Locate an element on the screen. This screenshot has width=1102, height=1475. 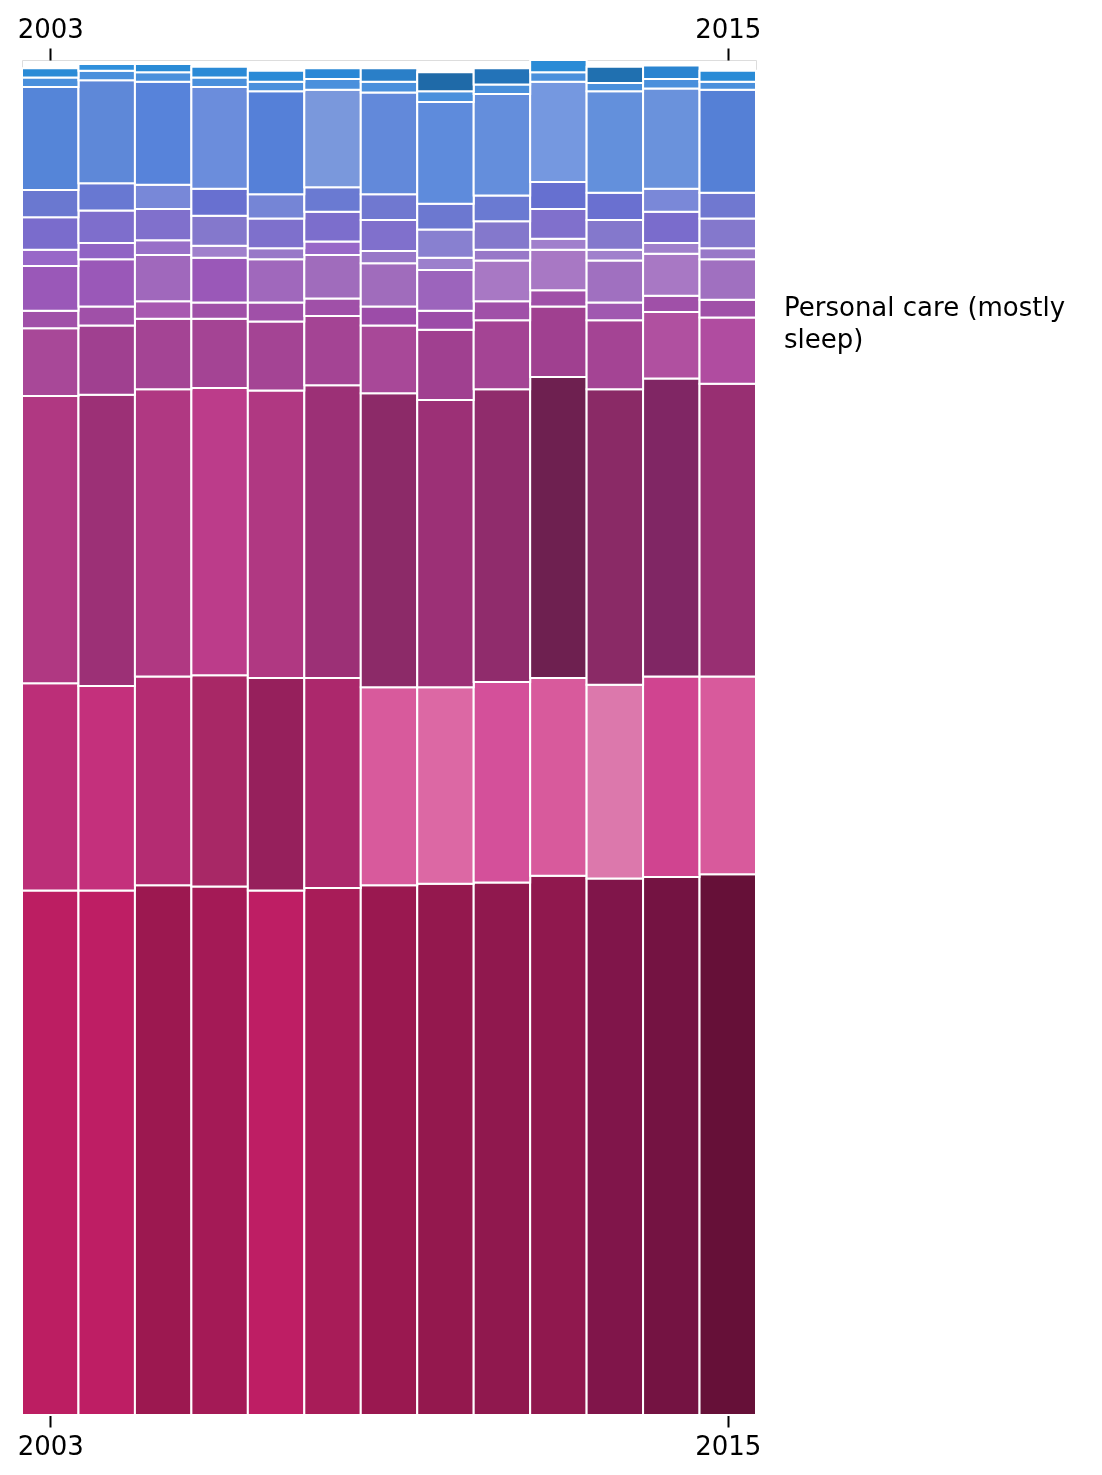
text: Personal care (mostly sleep) is located at coordinates (925, 323).